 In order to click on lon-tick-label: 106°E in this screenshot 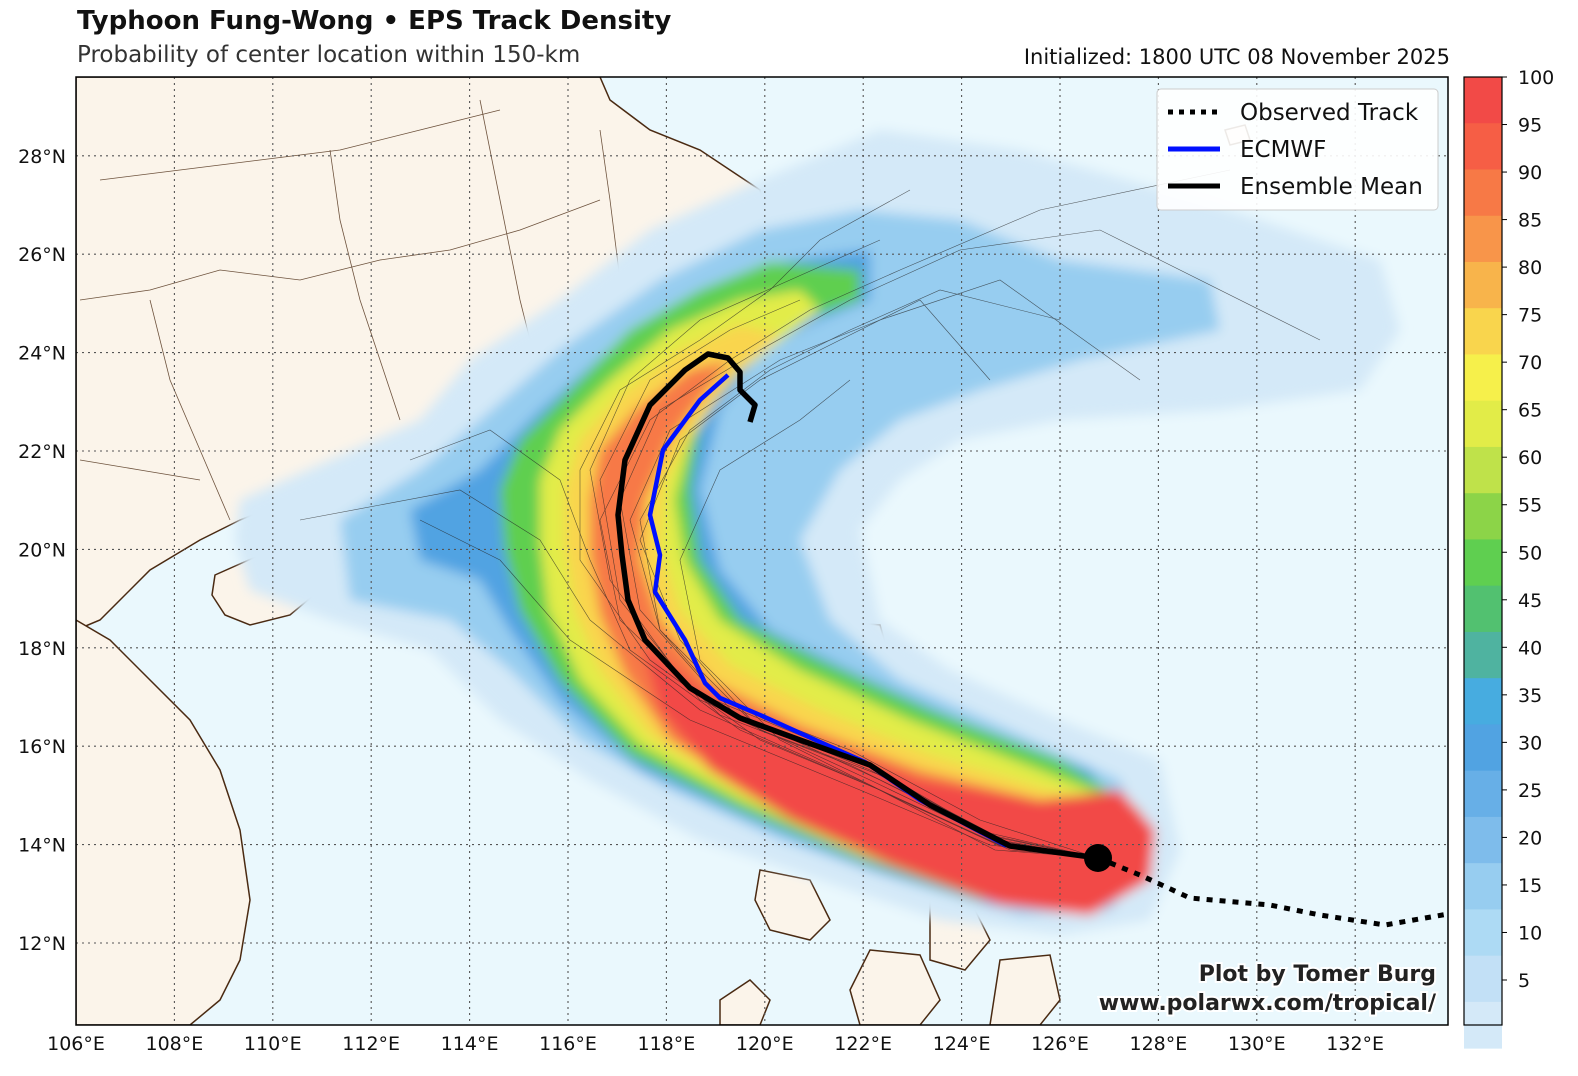, I will do `click(76, 1044)`.